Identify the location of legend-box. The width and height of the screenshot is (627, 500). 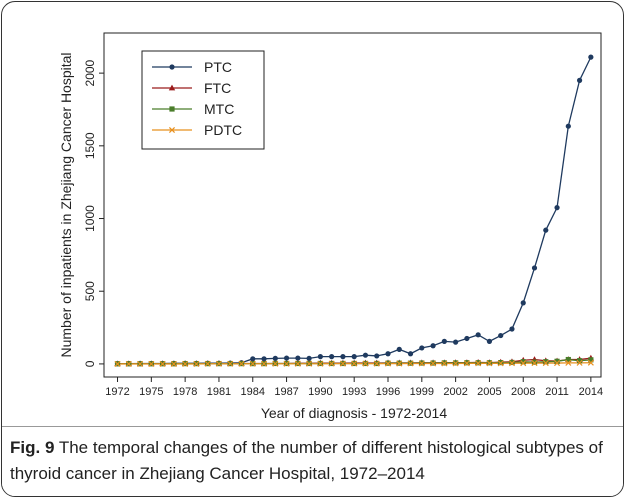
(203, 100).